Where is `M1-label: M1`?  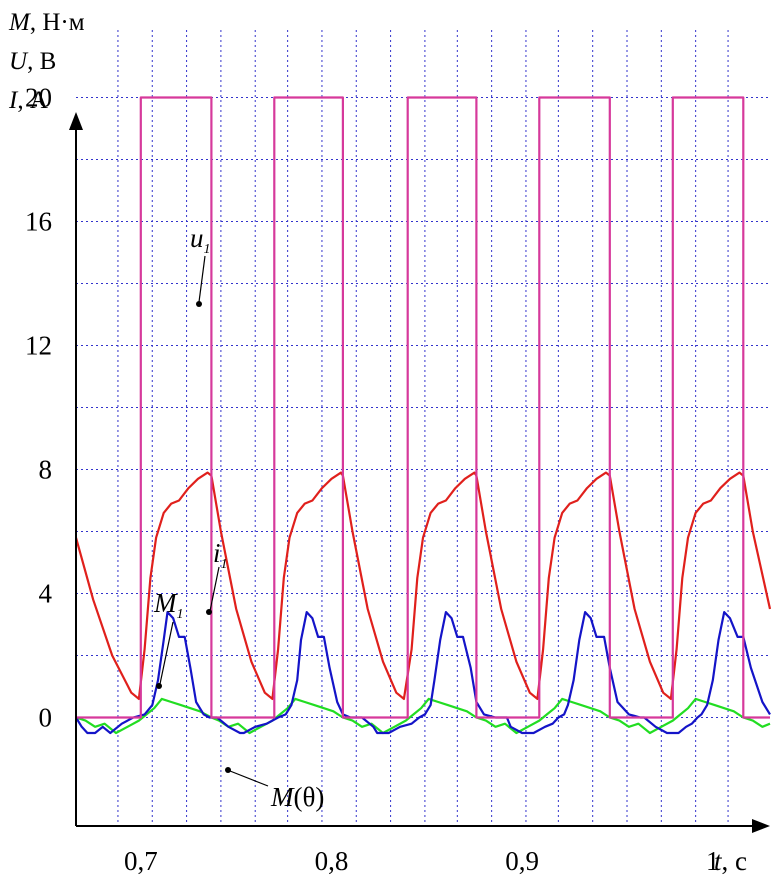 M1-label: M1 is located at coordinates (168, 605).